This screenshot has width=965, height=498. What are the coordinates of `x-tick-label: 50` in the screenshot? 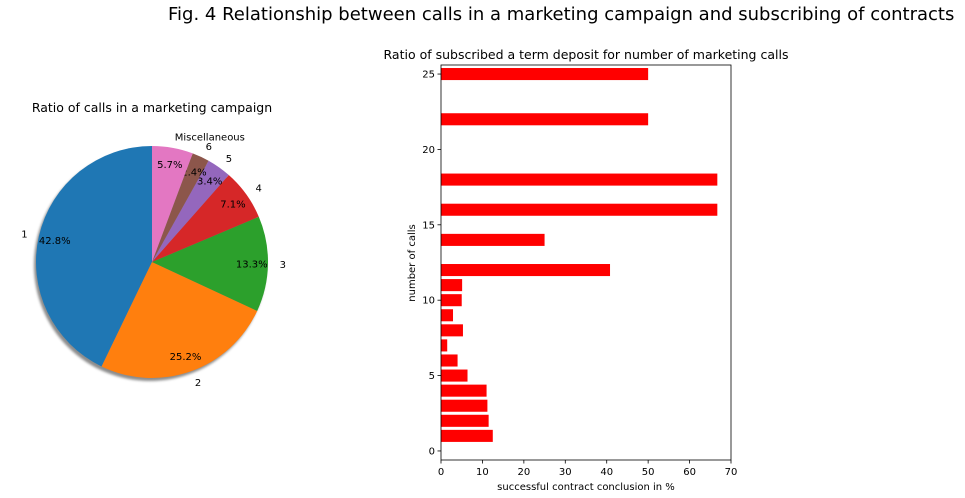 It's located at (648, 472).